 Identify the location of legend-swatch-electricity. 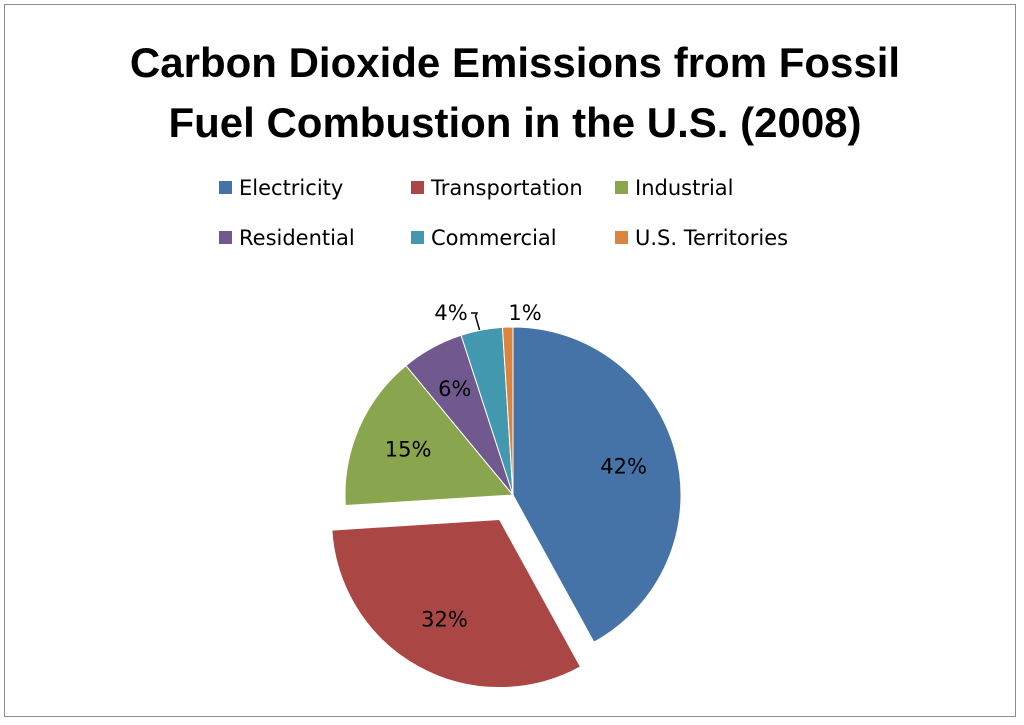
(225, 187).